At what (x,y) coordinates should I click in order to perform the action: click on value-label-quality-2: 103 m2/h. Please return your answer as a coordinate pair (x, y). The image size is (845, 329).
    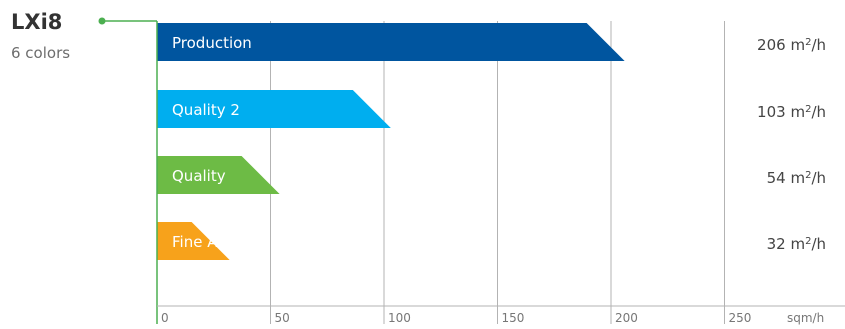
    Looking at the image, I should click on (791, 112).